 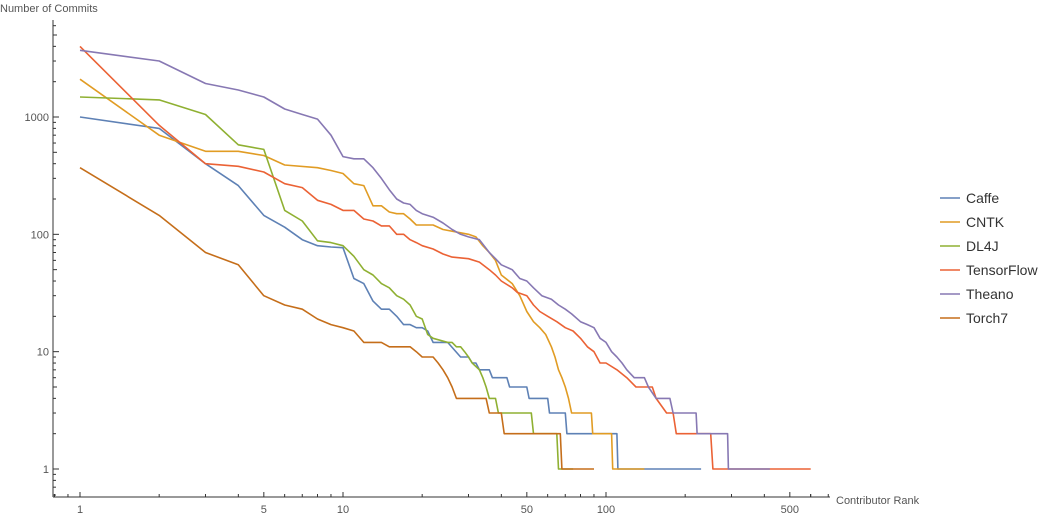 What do you see at coordinates (606, 510) in the screenshot?
I see `x-tick-label: 100` at bounding box center [606, 510].